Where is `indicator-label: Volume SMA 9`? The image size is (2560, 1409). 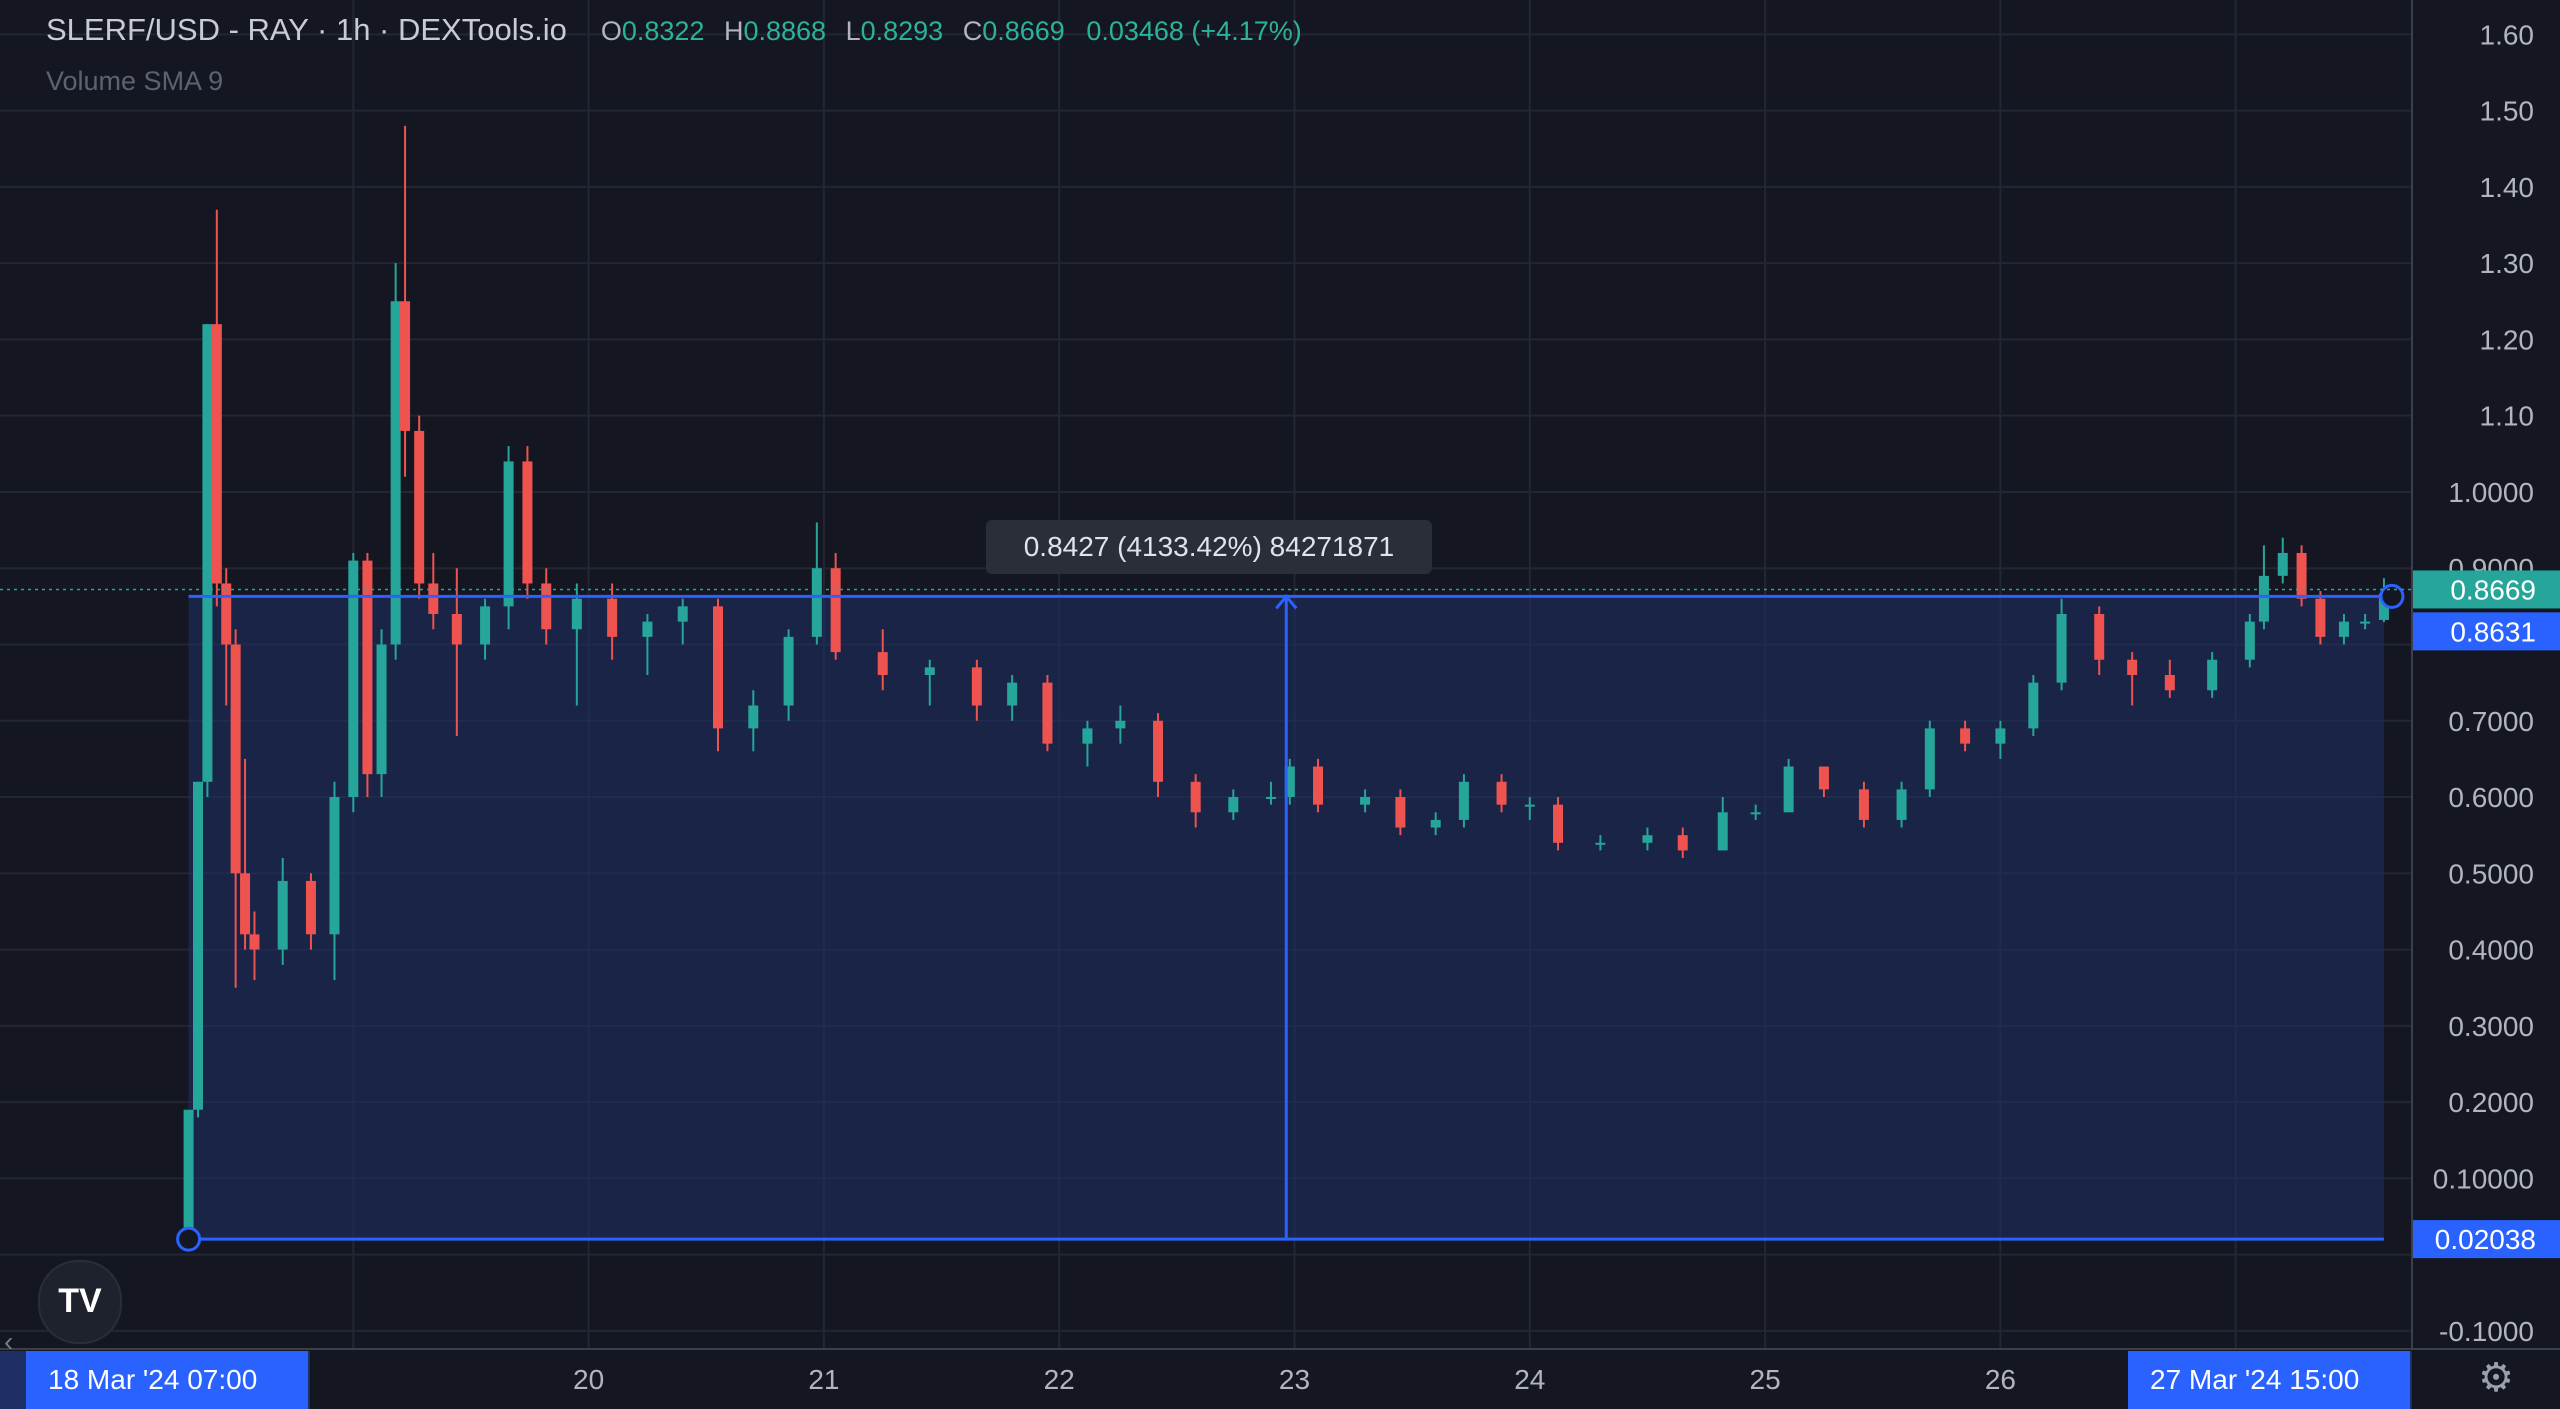 indicator-label: Volume SMA 9 is located at coordinates (135, 81).